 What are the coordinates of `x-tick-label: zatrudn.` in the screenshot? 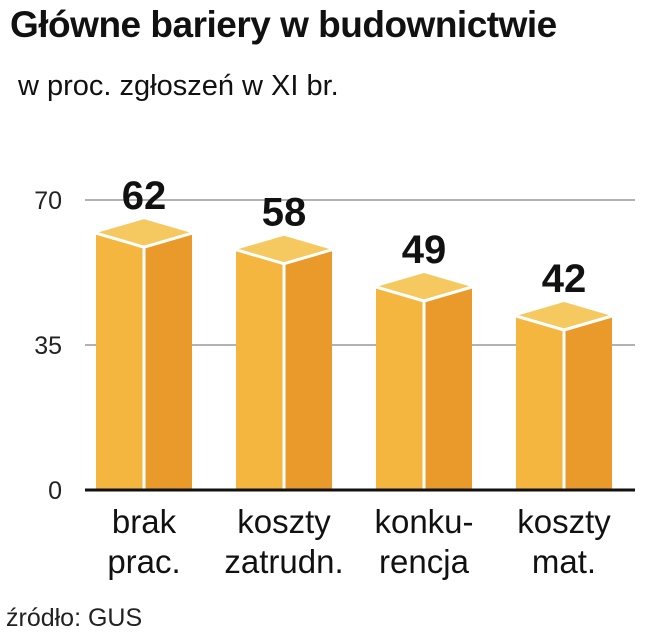 It's located at (283, 561).